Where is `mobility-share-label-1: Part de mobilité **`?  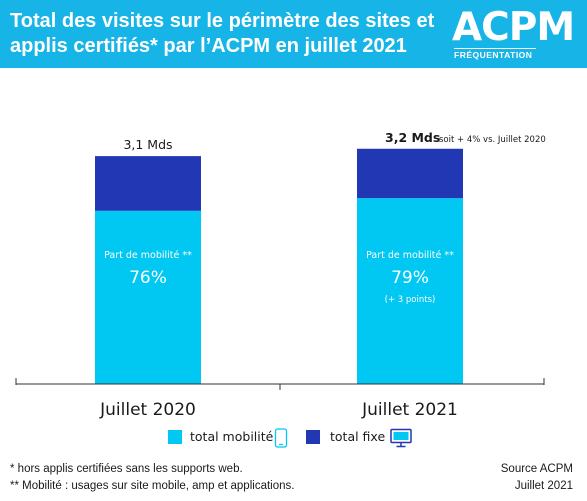
mobility-share-label-1: Part de mobilité ** is located at coordinates (148, 255).